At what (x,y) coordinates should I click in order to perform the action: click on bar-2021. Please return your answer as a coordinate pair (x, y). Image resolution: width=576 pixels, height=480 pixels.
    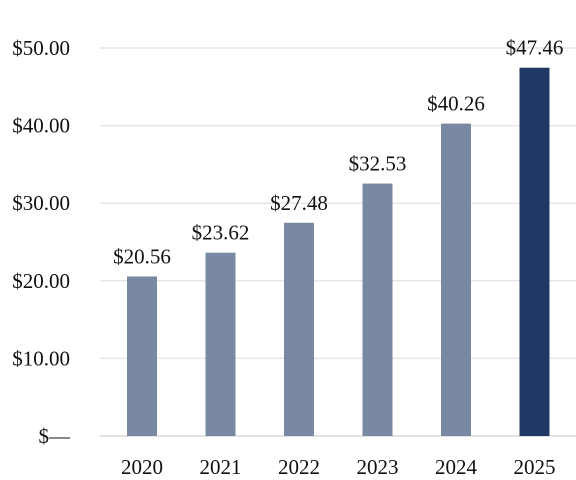
    Looking at the image, I should click on (220, 344).